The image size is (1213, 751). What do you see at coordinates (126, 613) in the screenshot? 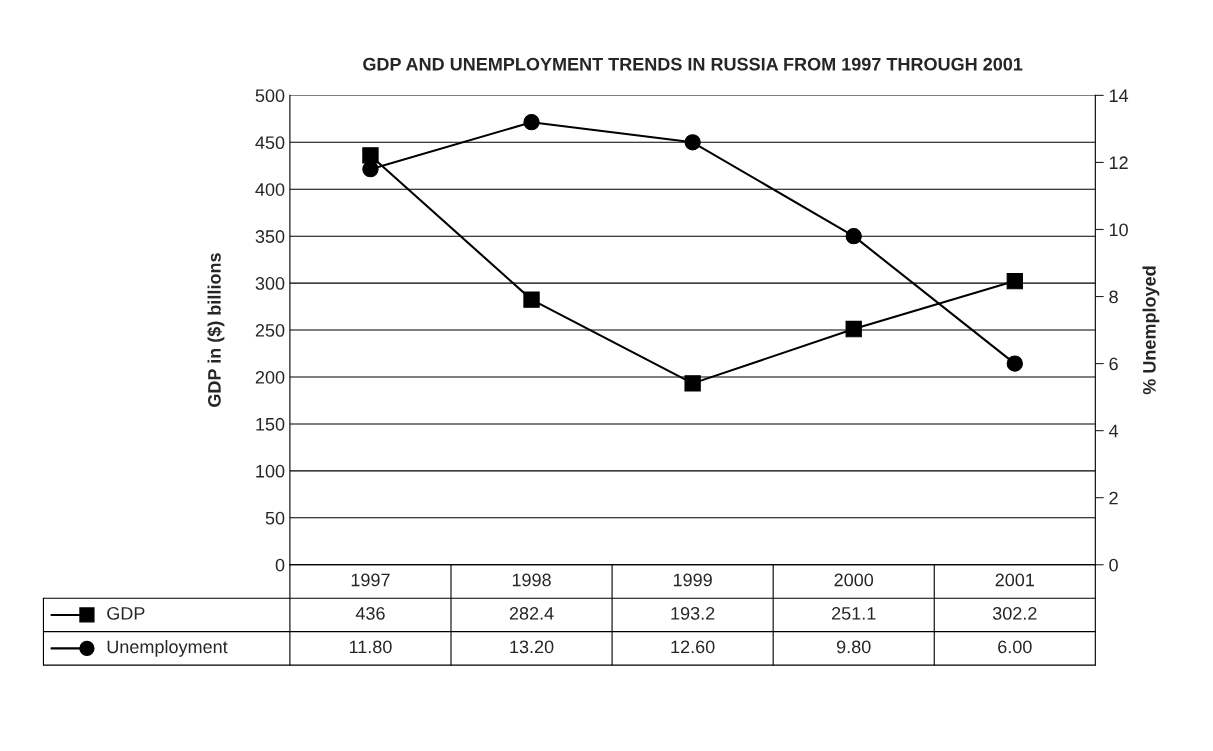
I see `legend-label: GDP` at bounding box center [126, 613].